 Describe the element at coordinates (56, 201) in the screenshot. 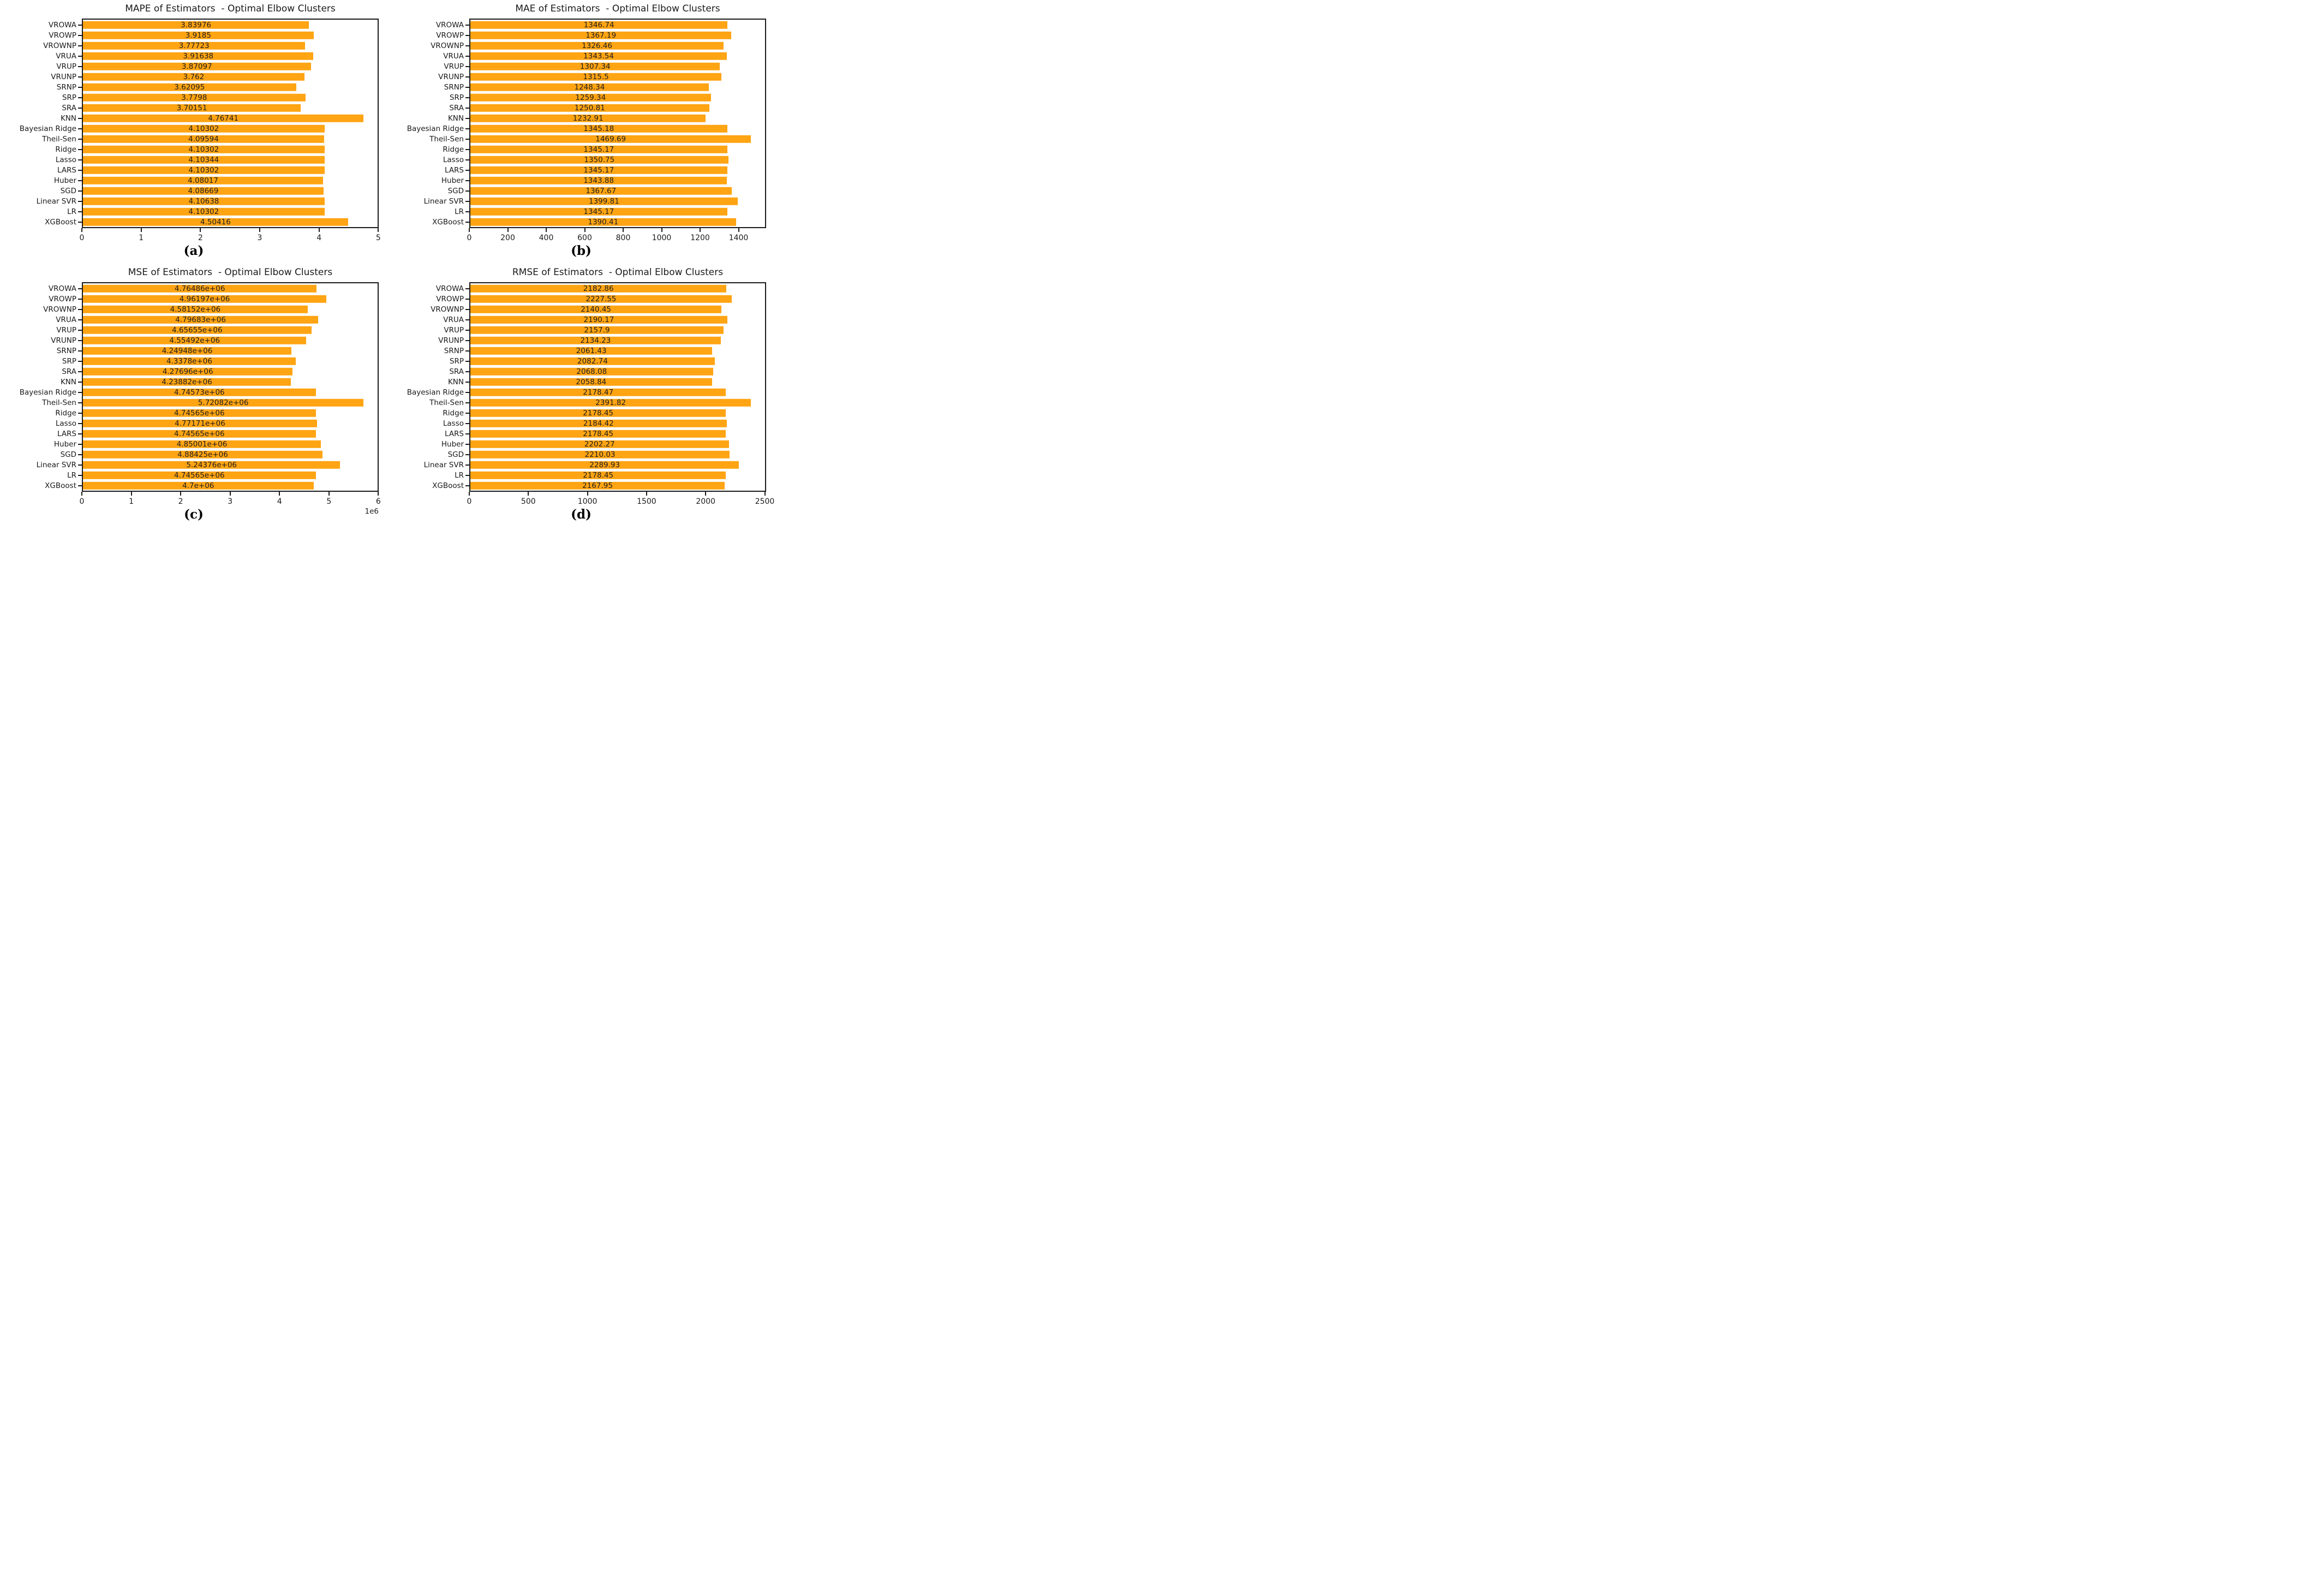

I see `category-label: Linear SVR` at that location.